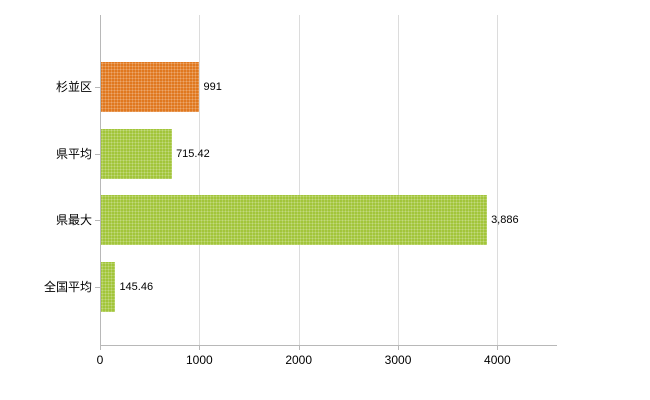  Describe the element at coordinates (328, 345) in the screenshot. I see `x-axis` at that location.